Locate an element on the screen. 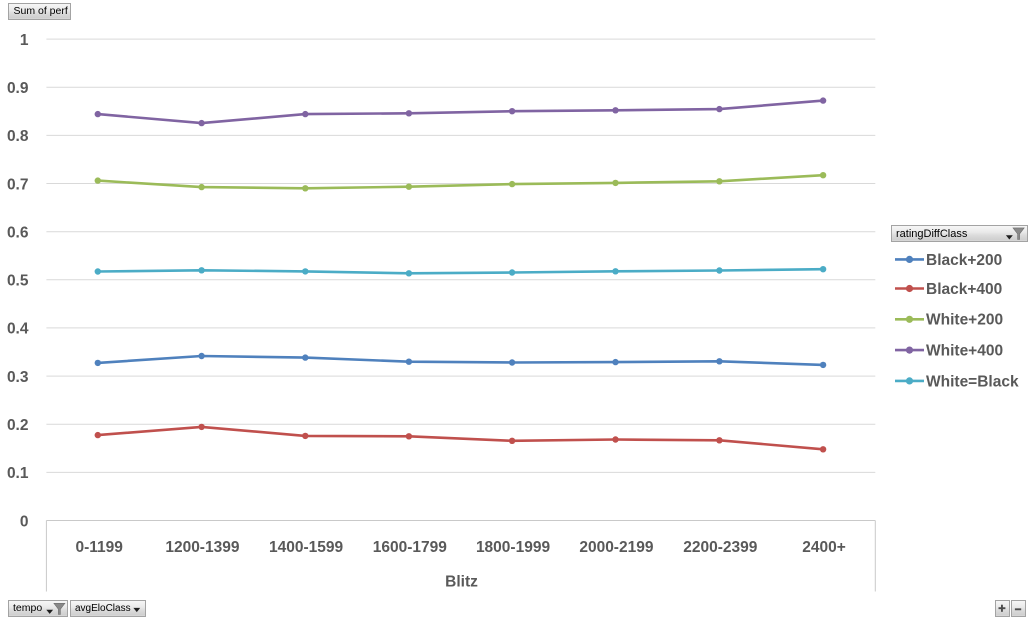  svg-text: 0.4 is located at coordinates (18, 329).